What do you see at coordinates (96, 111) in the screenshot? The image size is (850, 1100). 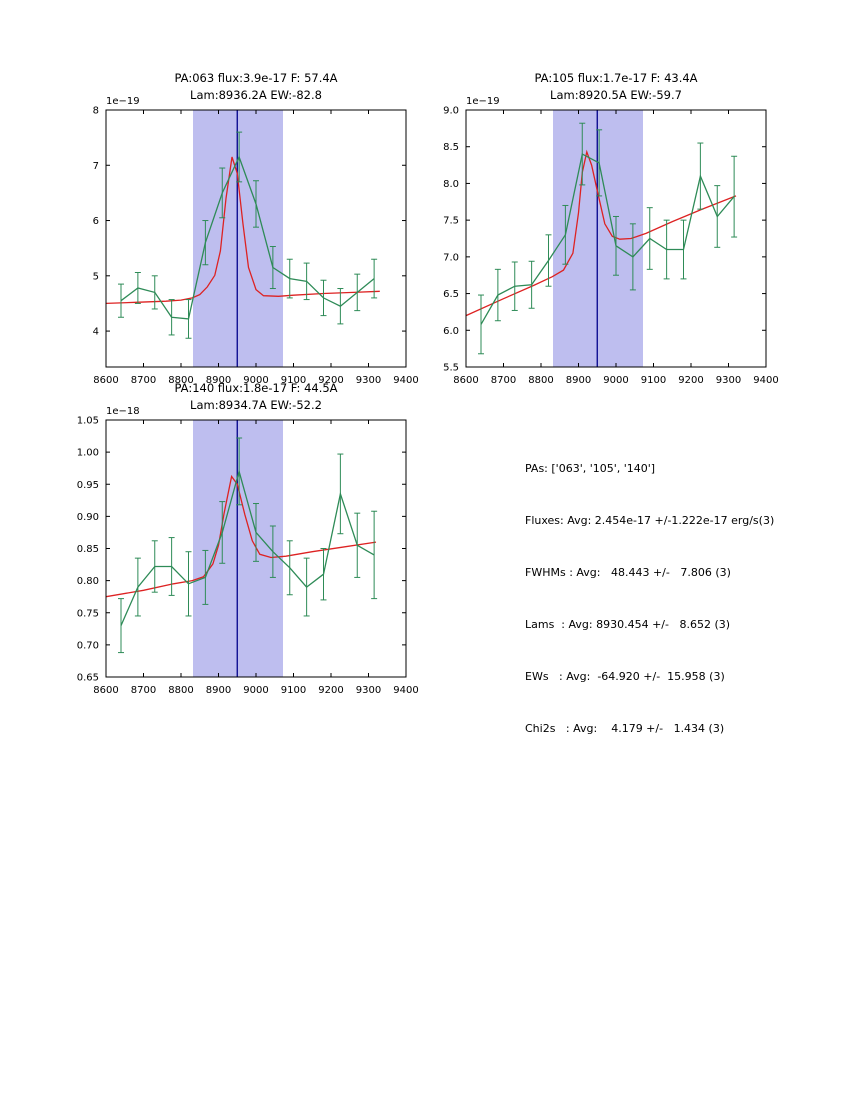 I see `y-tick-label: 8` at bounding box center [96, 111].